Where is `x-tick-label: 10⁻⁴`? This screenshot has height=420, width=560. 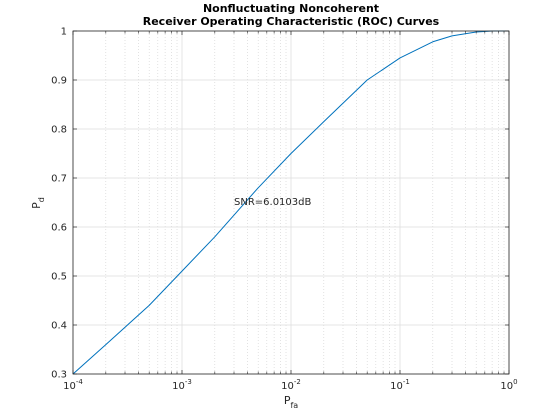 x-tick-label: 10⁻⁴ is located at coordinates (73, 385).